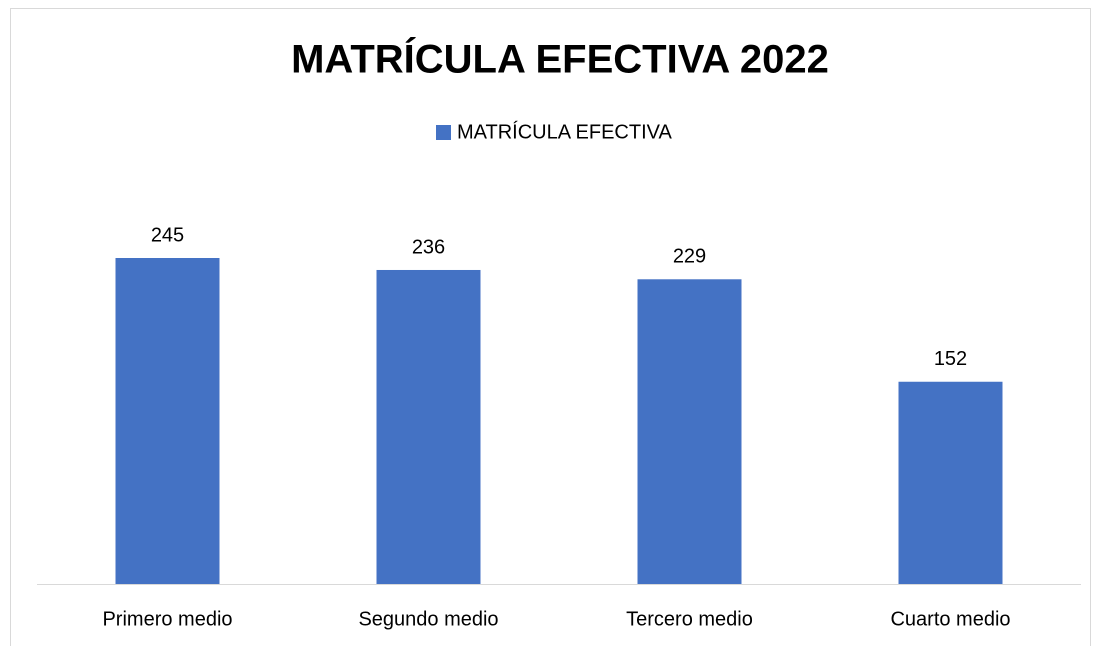 This screenshot has width=1101, height=646. Describe the element at coordinates (560, 59) in the screenshot. I see `chart-title: MATRÍCULA EFECTIVA 2022` at that location.